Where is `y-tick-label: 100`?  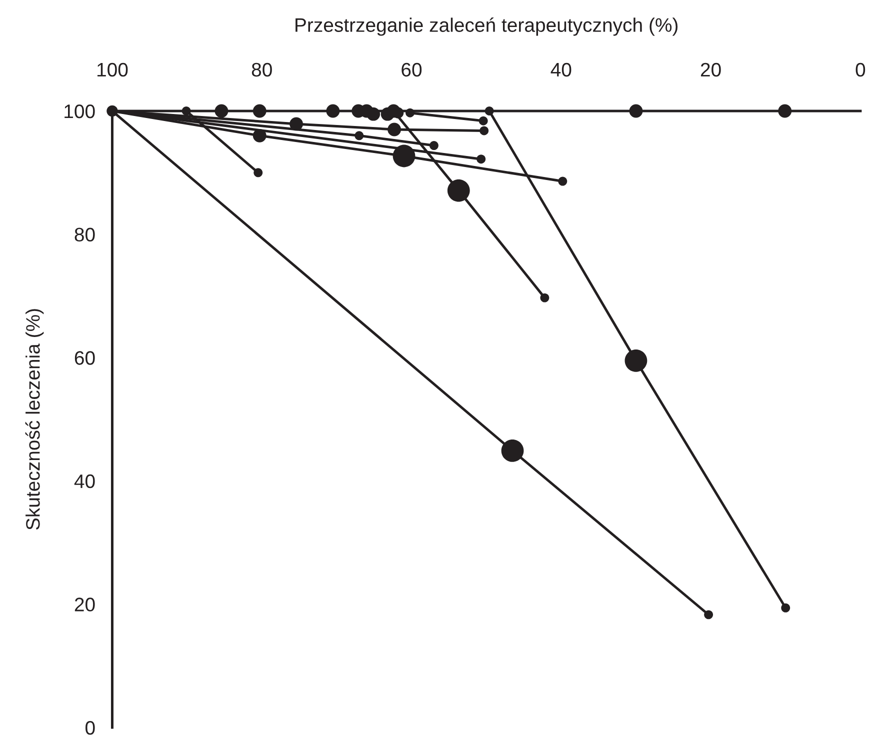
y-tick-label: 100 is located at coordinates (79, 111).